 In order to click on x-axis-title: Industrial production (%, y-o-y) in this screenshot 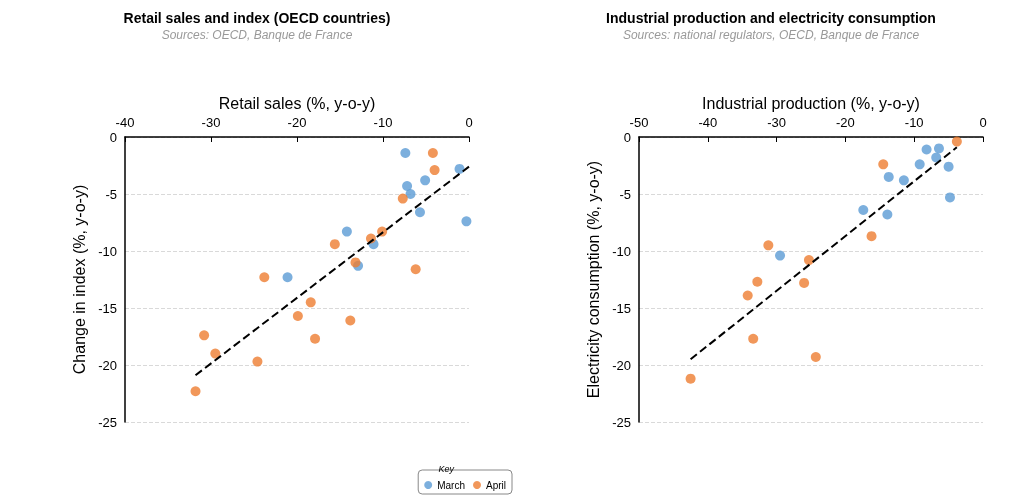, I will do `click(811, 103)`.